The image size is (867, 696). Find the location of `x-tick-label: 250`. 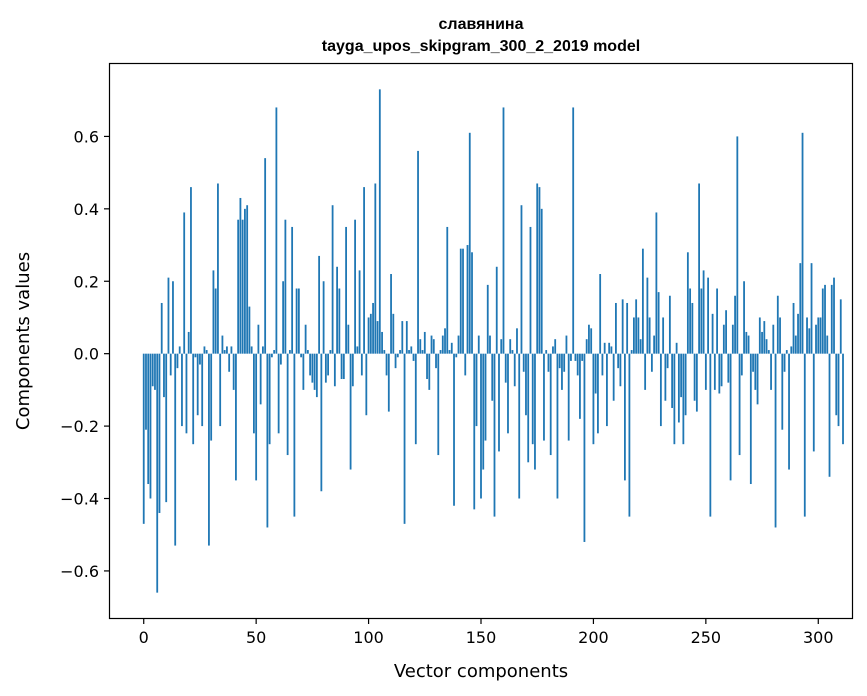

x-tick-label: 250 is located at coordinates (706, 637).